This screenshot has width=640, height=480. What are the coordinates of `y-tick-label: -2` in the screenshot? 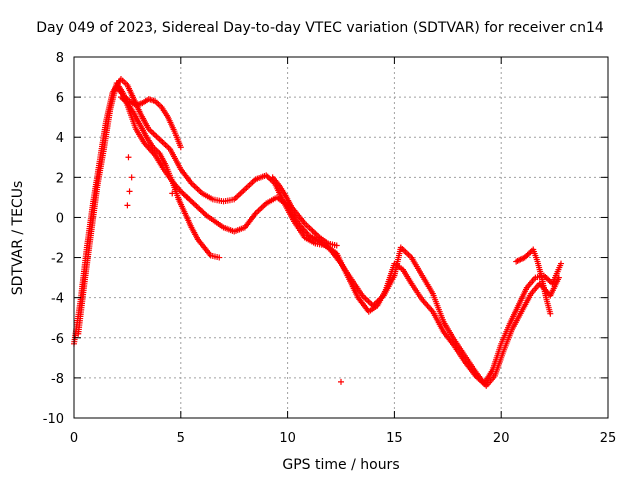 It's located at (57, 259).